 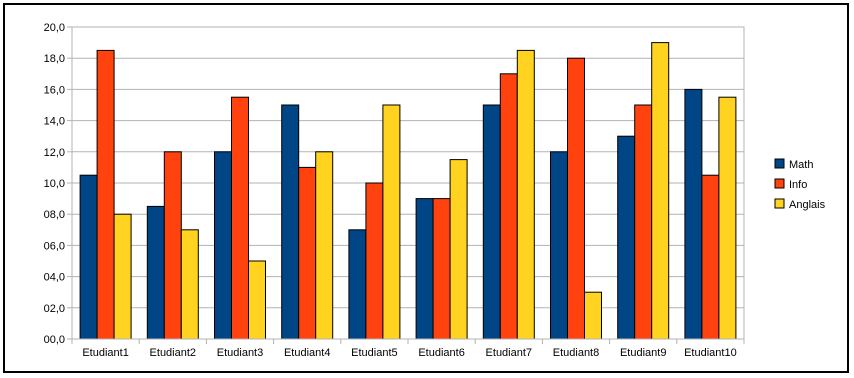 I want to click on x-tick-label: Etudiant3, so click(x=240, y=353).